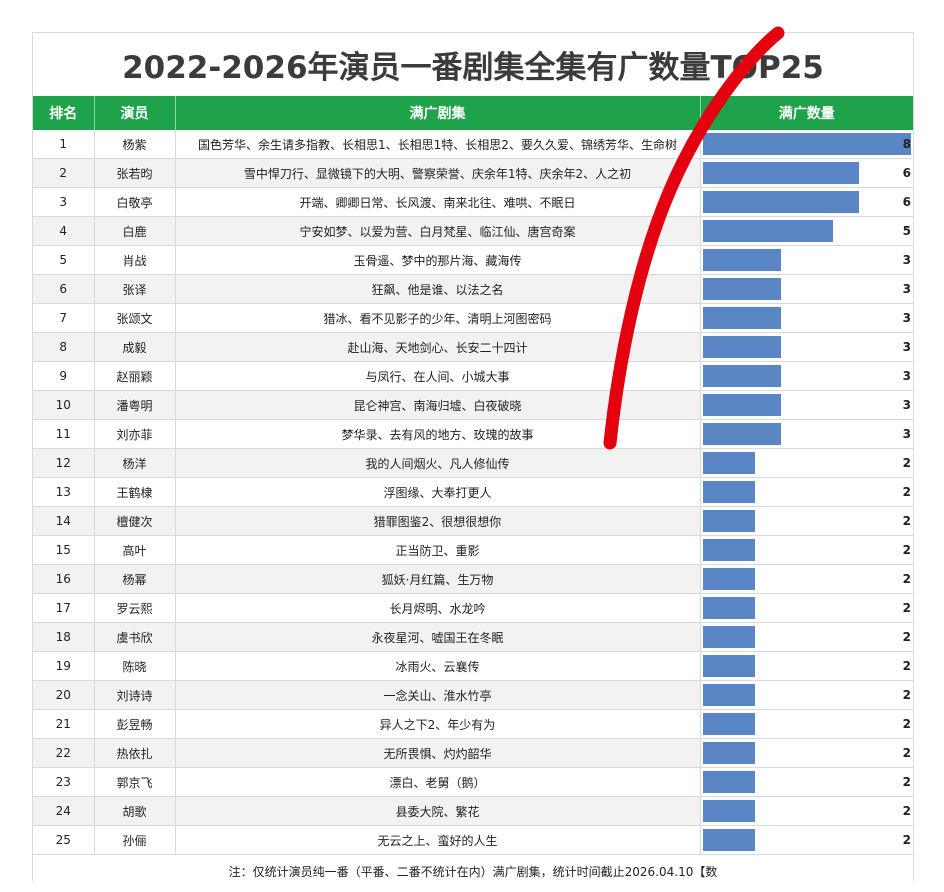  I want to click on actor-cell: 张若昀, so click(135, 173).